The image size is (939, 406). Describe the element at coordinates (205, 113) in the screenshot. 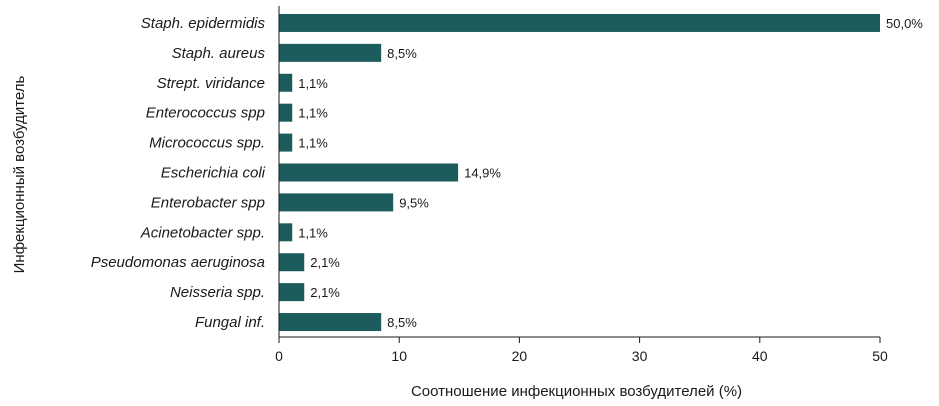

I see `category-label-3: Enterococcus spp` at that location.